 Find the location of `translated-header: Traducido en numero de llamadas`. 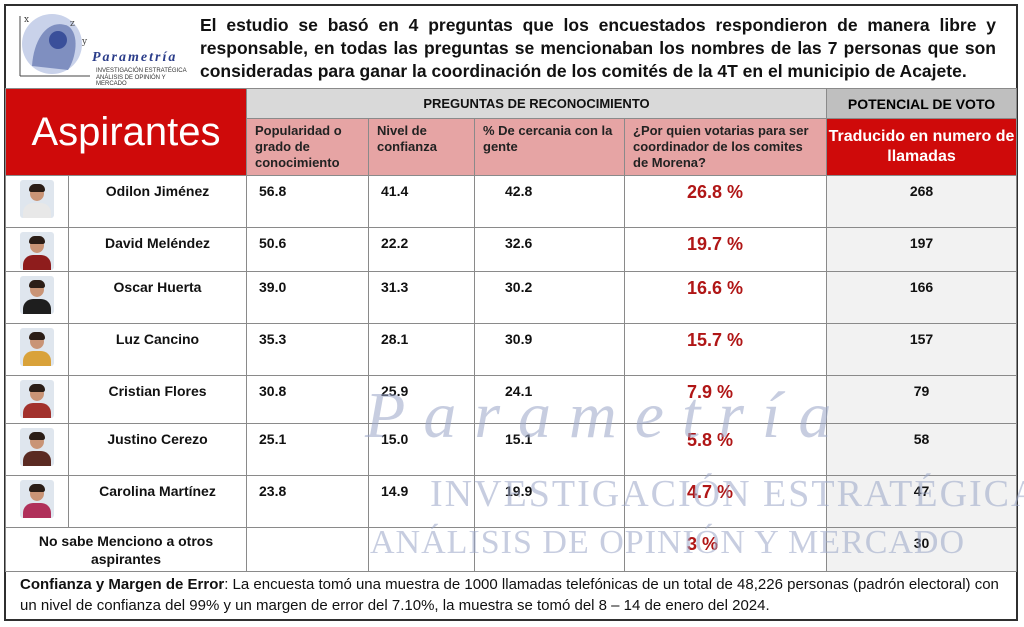

translated-header: Traducido en numero de llamadas is located at coordinates (921, 147).